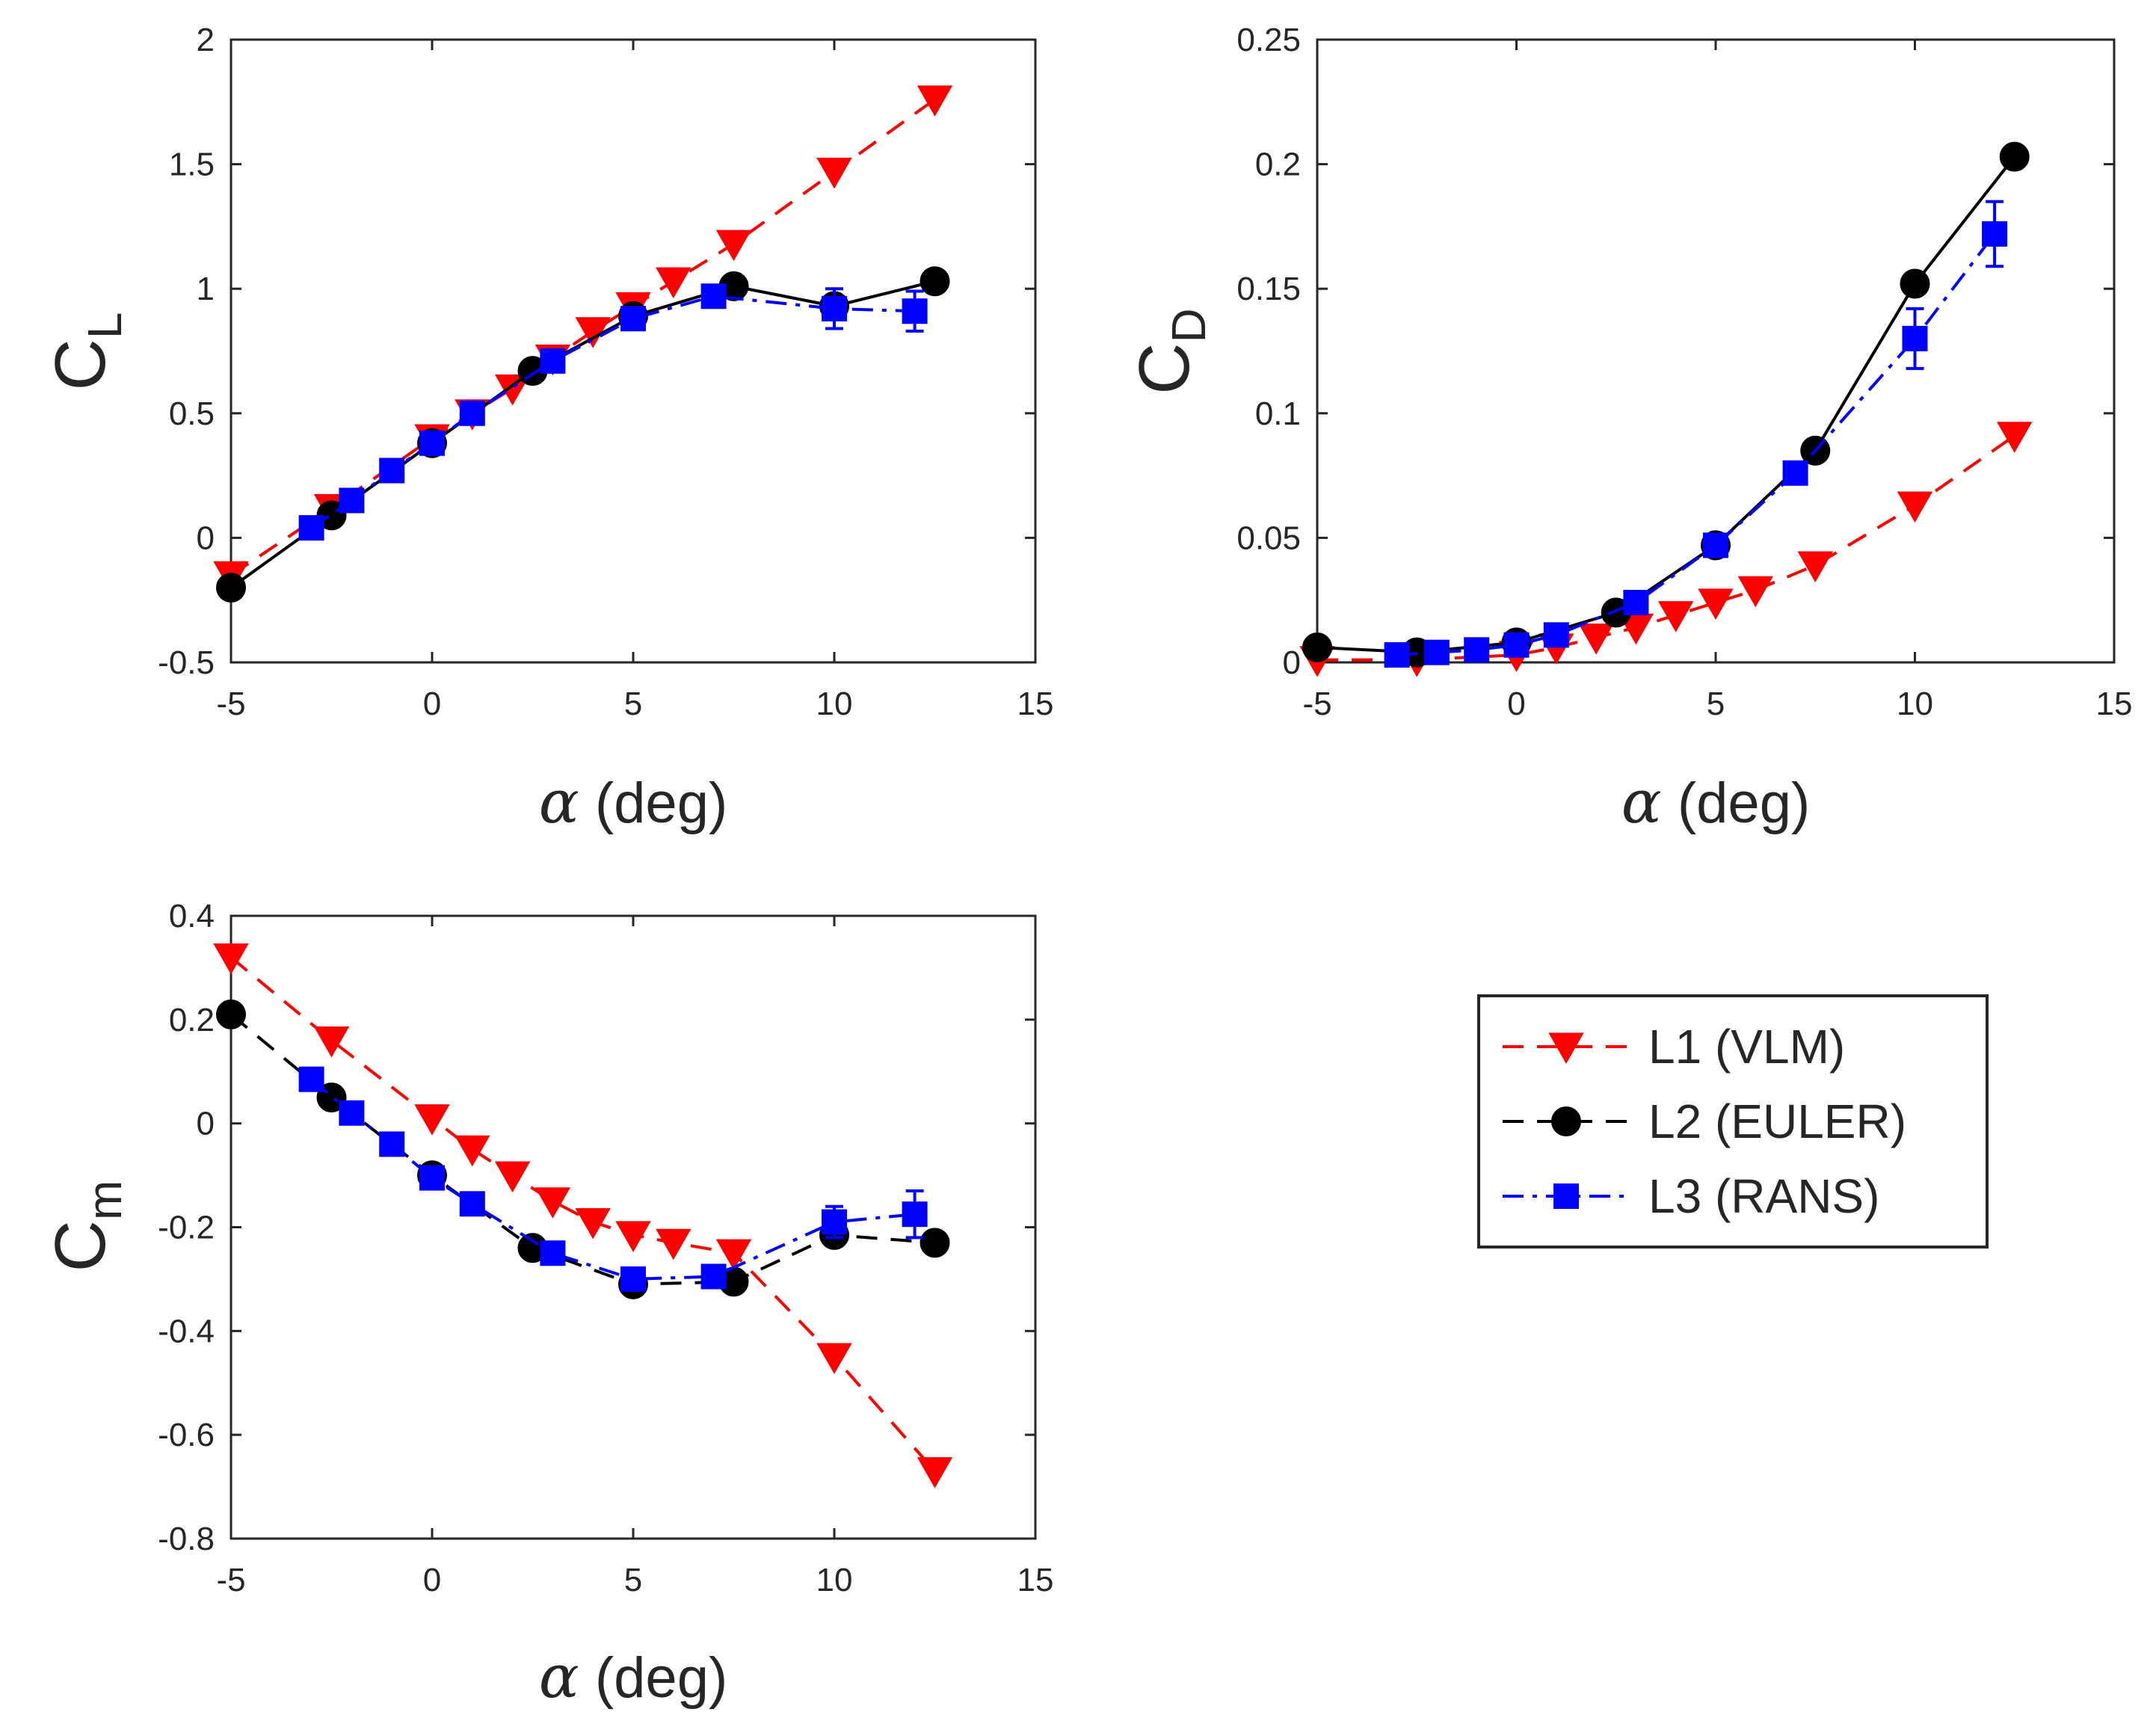 This screenshot has width=2156, height=1724. I want to click on y-tick-label: 0.25, so click(1268, 40).